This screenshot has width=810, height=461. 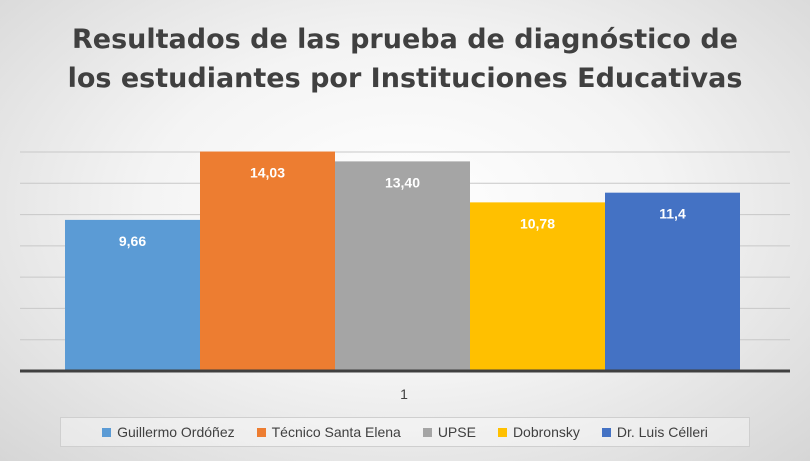 I want to click on data-label-3: 13,40, so click(x=402, y=182).